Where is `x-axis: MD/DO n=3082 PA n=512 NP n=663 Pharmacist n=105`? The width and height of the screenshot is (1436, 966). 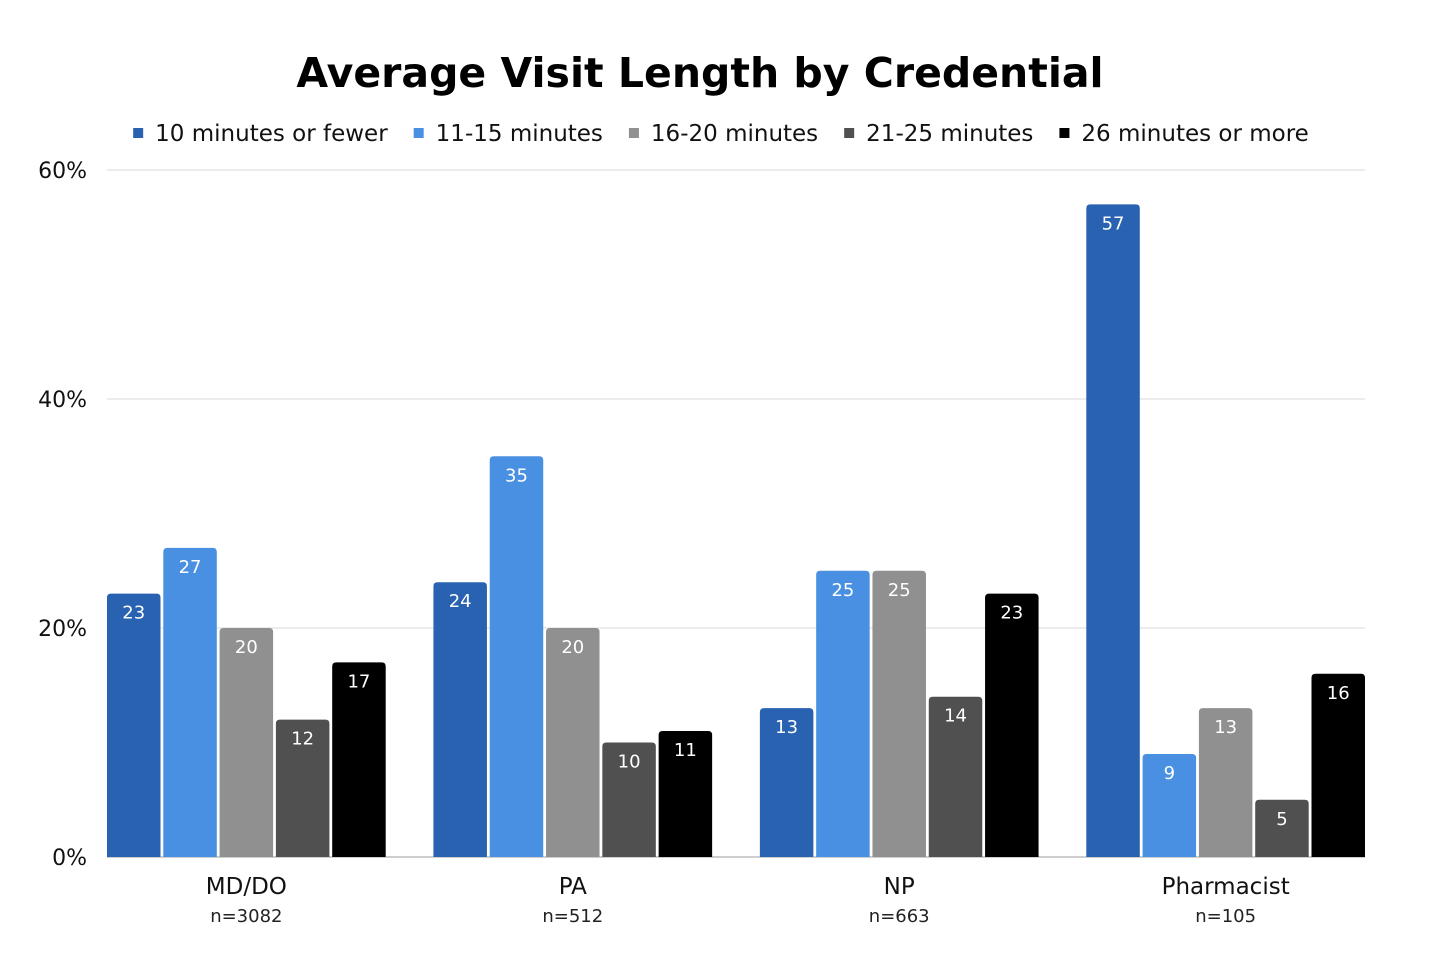
x-axis: MD/DO n=3082 PA n=512 NP n=663 Pharmacist n=105 is located at coordinates (748, 900).